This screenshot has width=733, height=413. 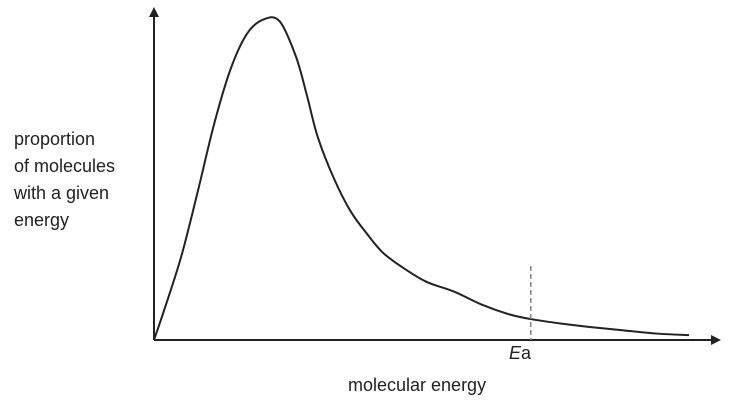 I want to click on activation-energy-label: Ea, so click(x=520, y=353).